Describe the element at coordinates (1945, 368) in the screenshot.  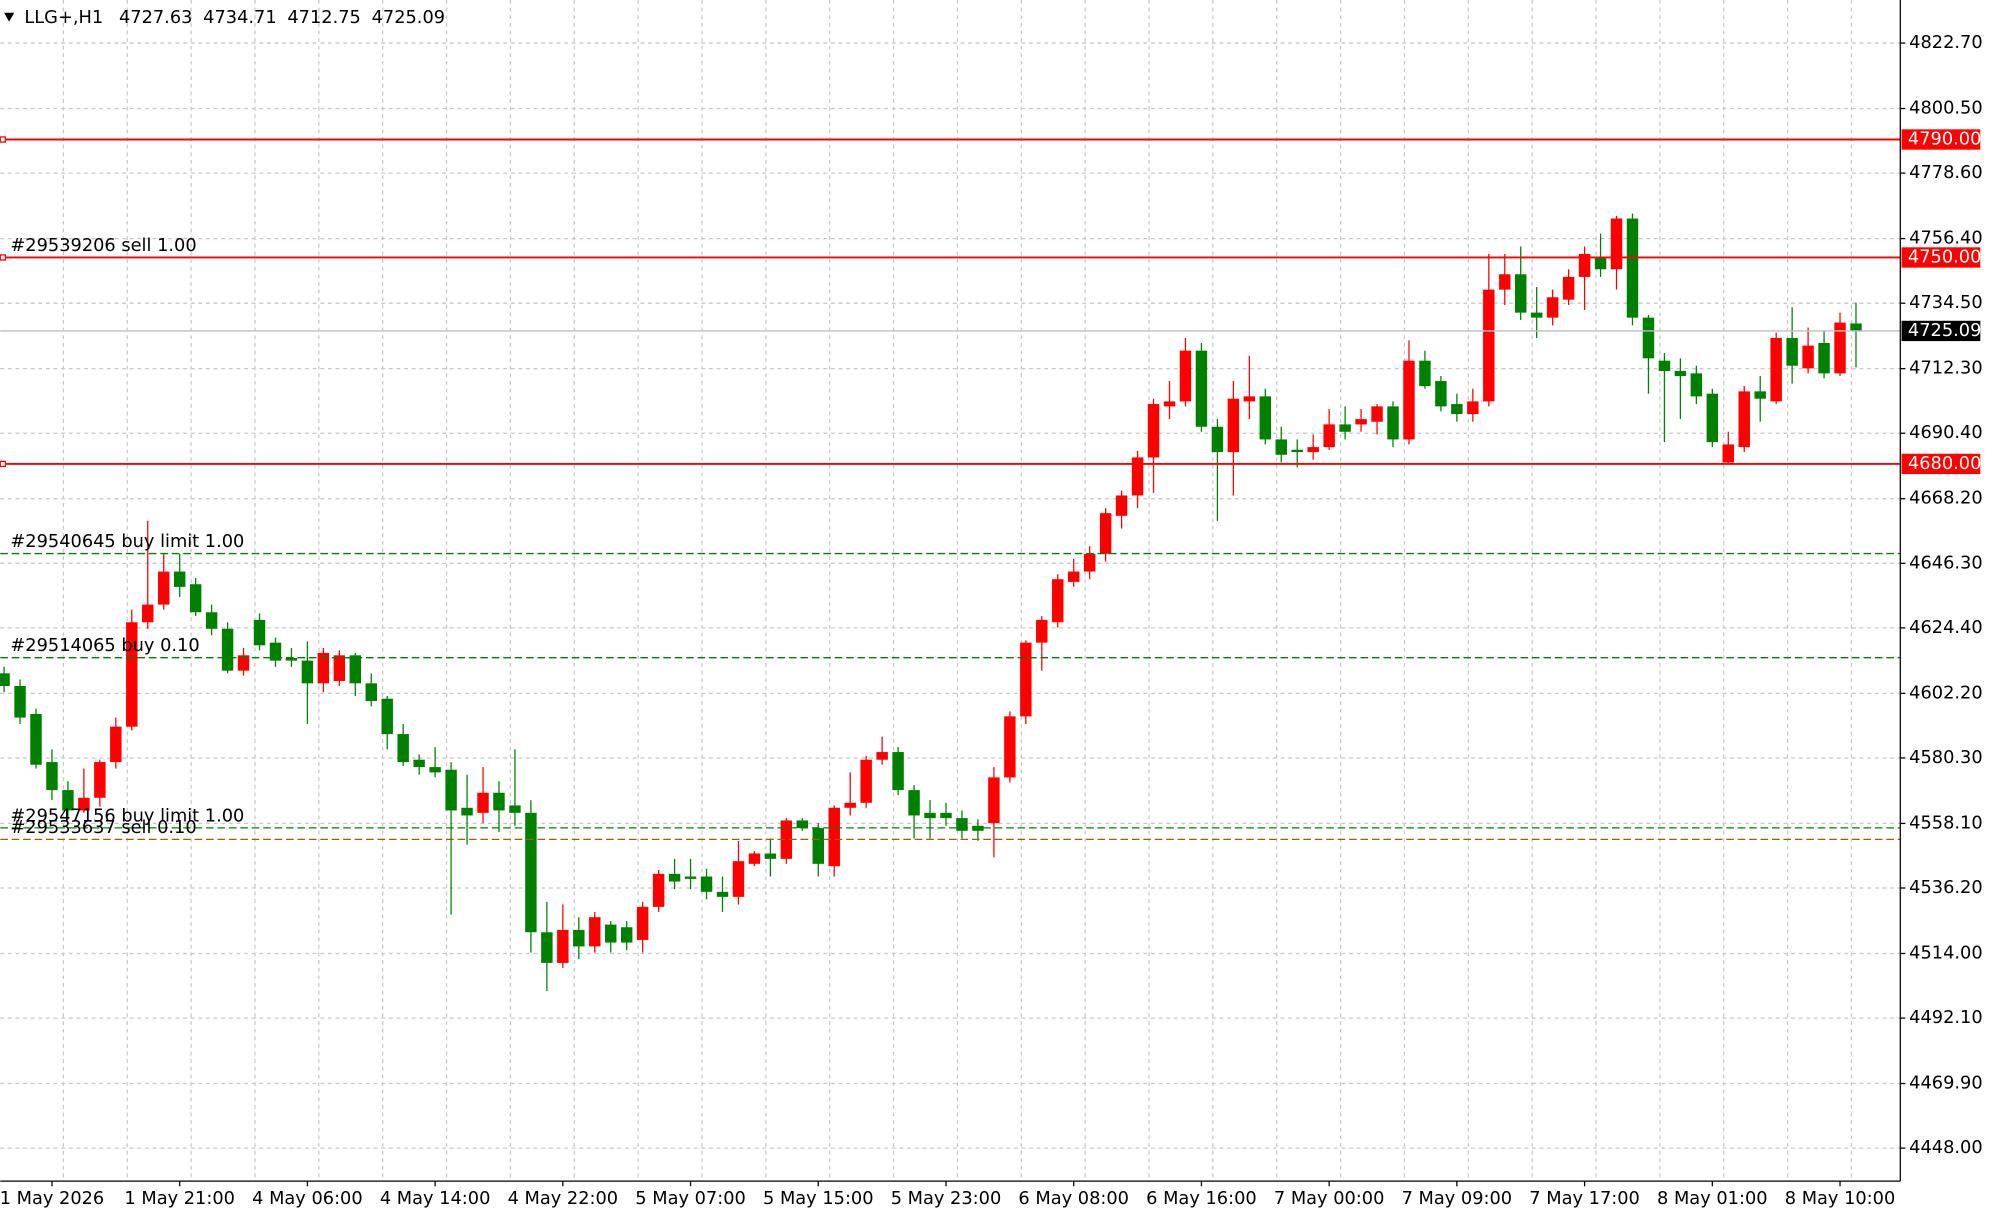
I see `y-tick-label: 4712.30` at that location.